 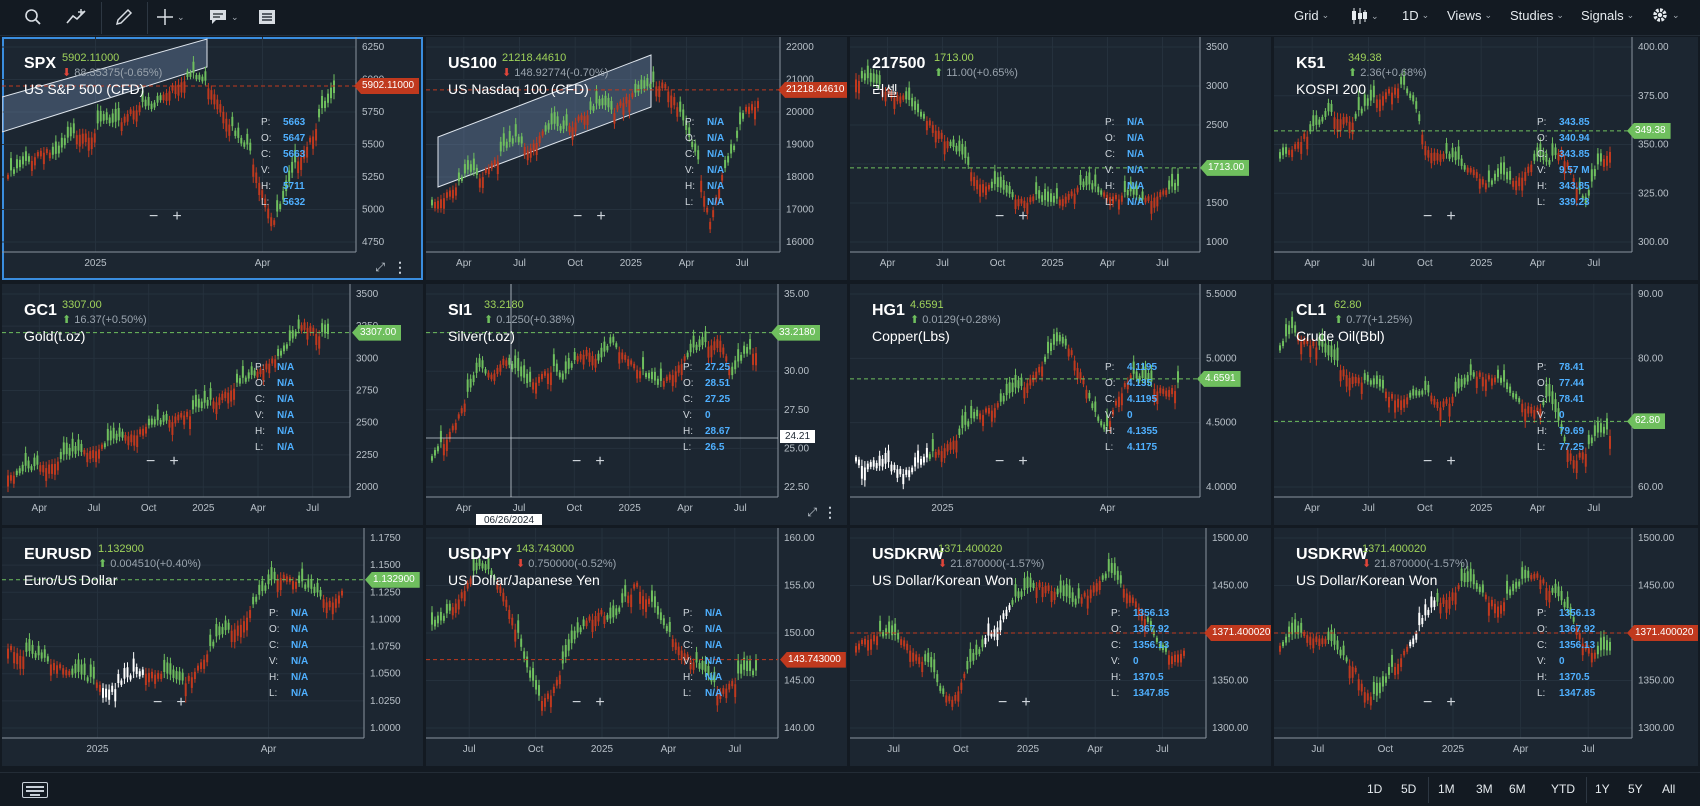 I want to click on search-icon, so click(x=33, y=17).